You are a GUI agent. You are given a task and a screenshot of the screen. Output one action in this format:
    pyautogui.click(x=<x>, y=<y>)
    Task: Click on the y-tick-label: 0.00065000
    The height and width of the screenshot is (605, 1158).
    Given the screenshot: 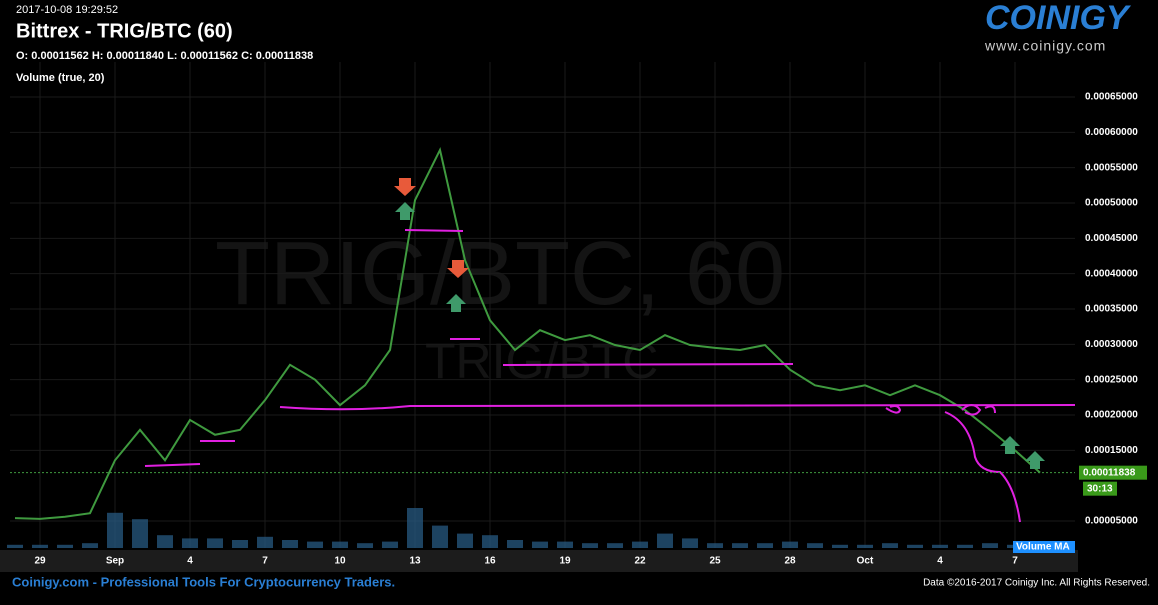 What is the action you would take?
    pyautogui.click(x=1111, y=97)
    